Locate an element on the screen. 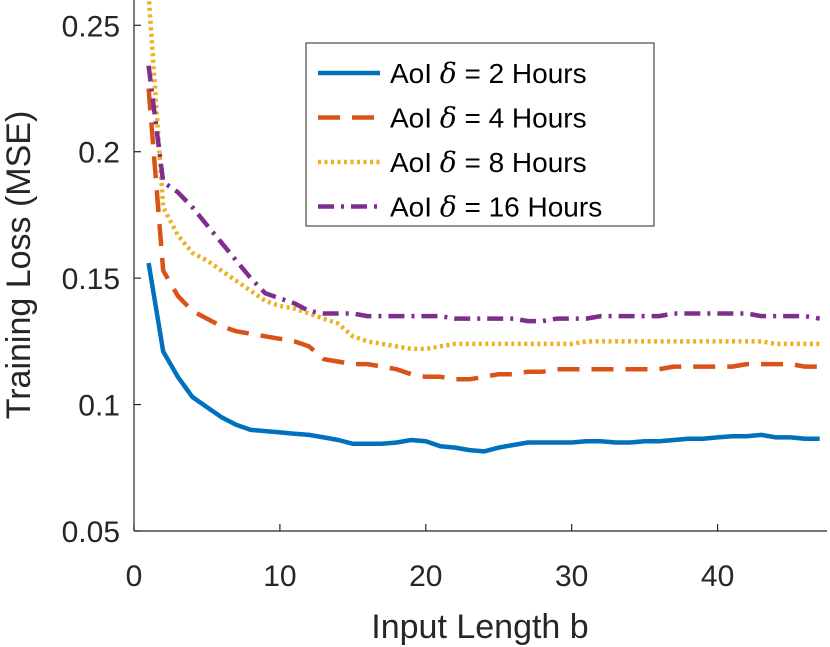  x-axis-label: Input Length b is located at coordinates (479, 627).